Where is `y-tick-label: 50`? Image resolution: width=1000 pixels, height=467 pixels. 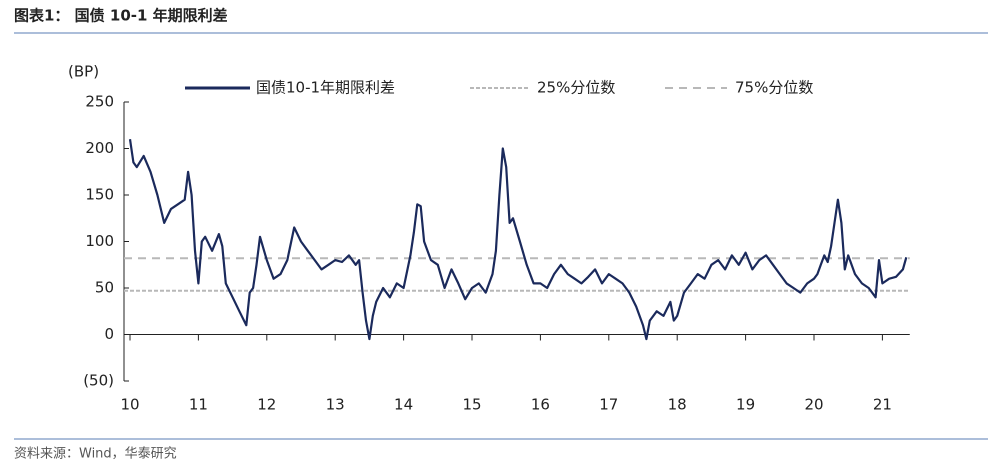
y-tick-label: 50 is located at coordinates (104, 288).